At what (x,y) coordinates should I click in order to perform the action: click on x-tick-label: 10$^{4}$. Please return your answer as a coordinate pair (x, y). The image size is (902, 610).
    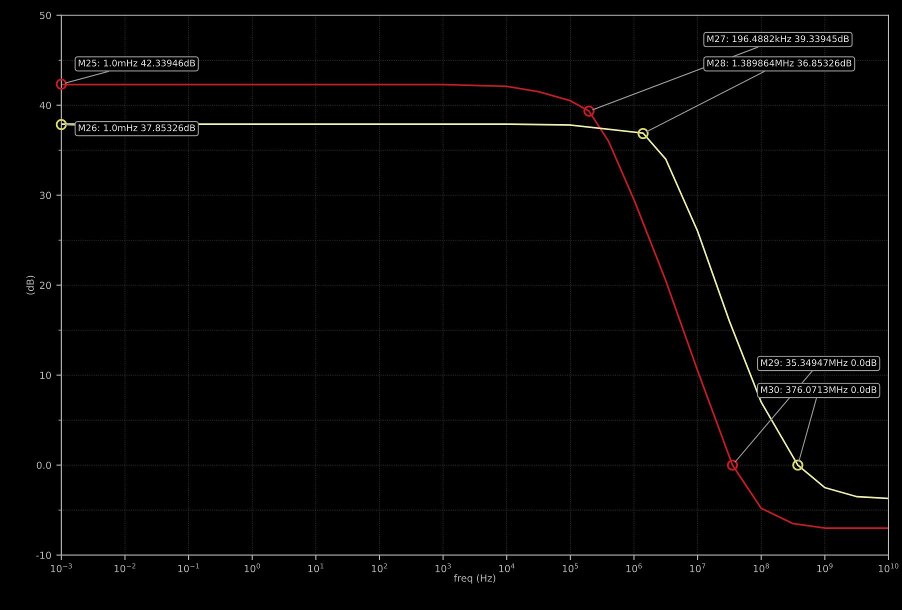
    Looking at the image, I should click on (507, 567).